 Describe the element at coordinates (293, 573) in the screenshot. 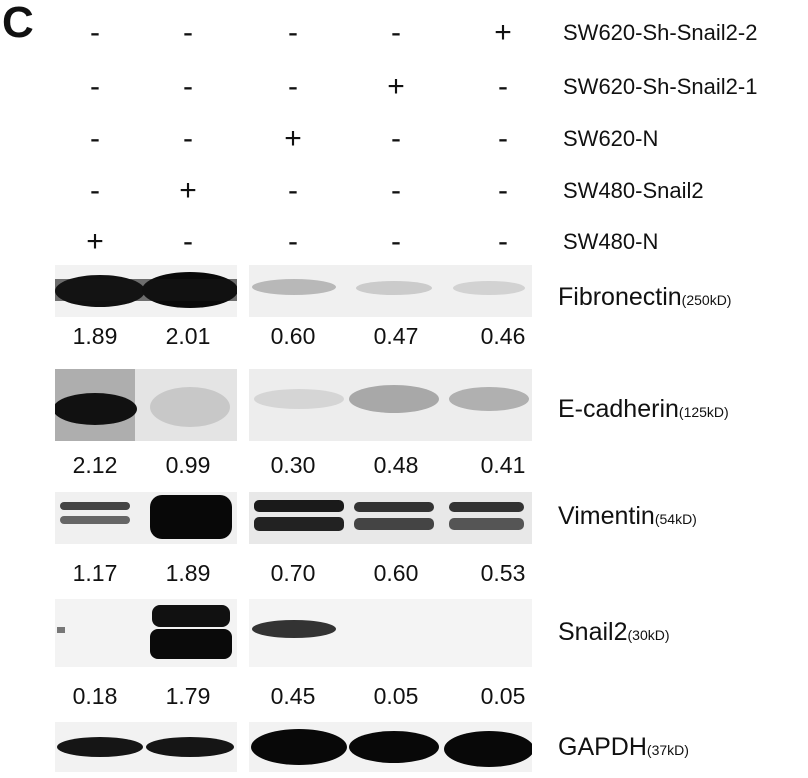

I see `densitometry-value: 0.70` at that location.